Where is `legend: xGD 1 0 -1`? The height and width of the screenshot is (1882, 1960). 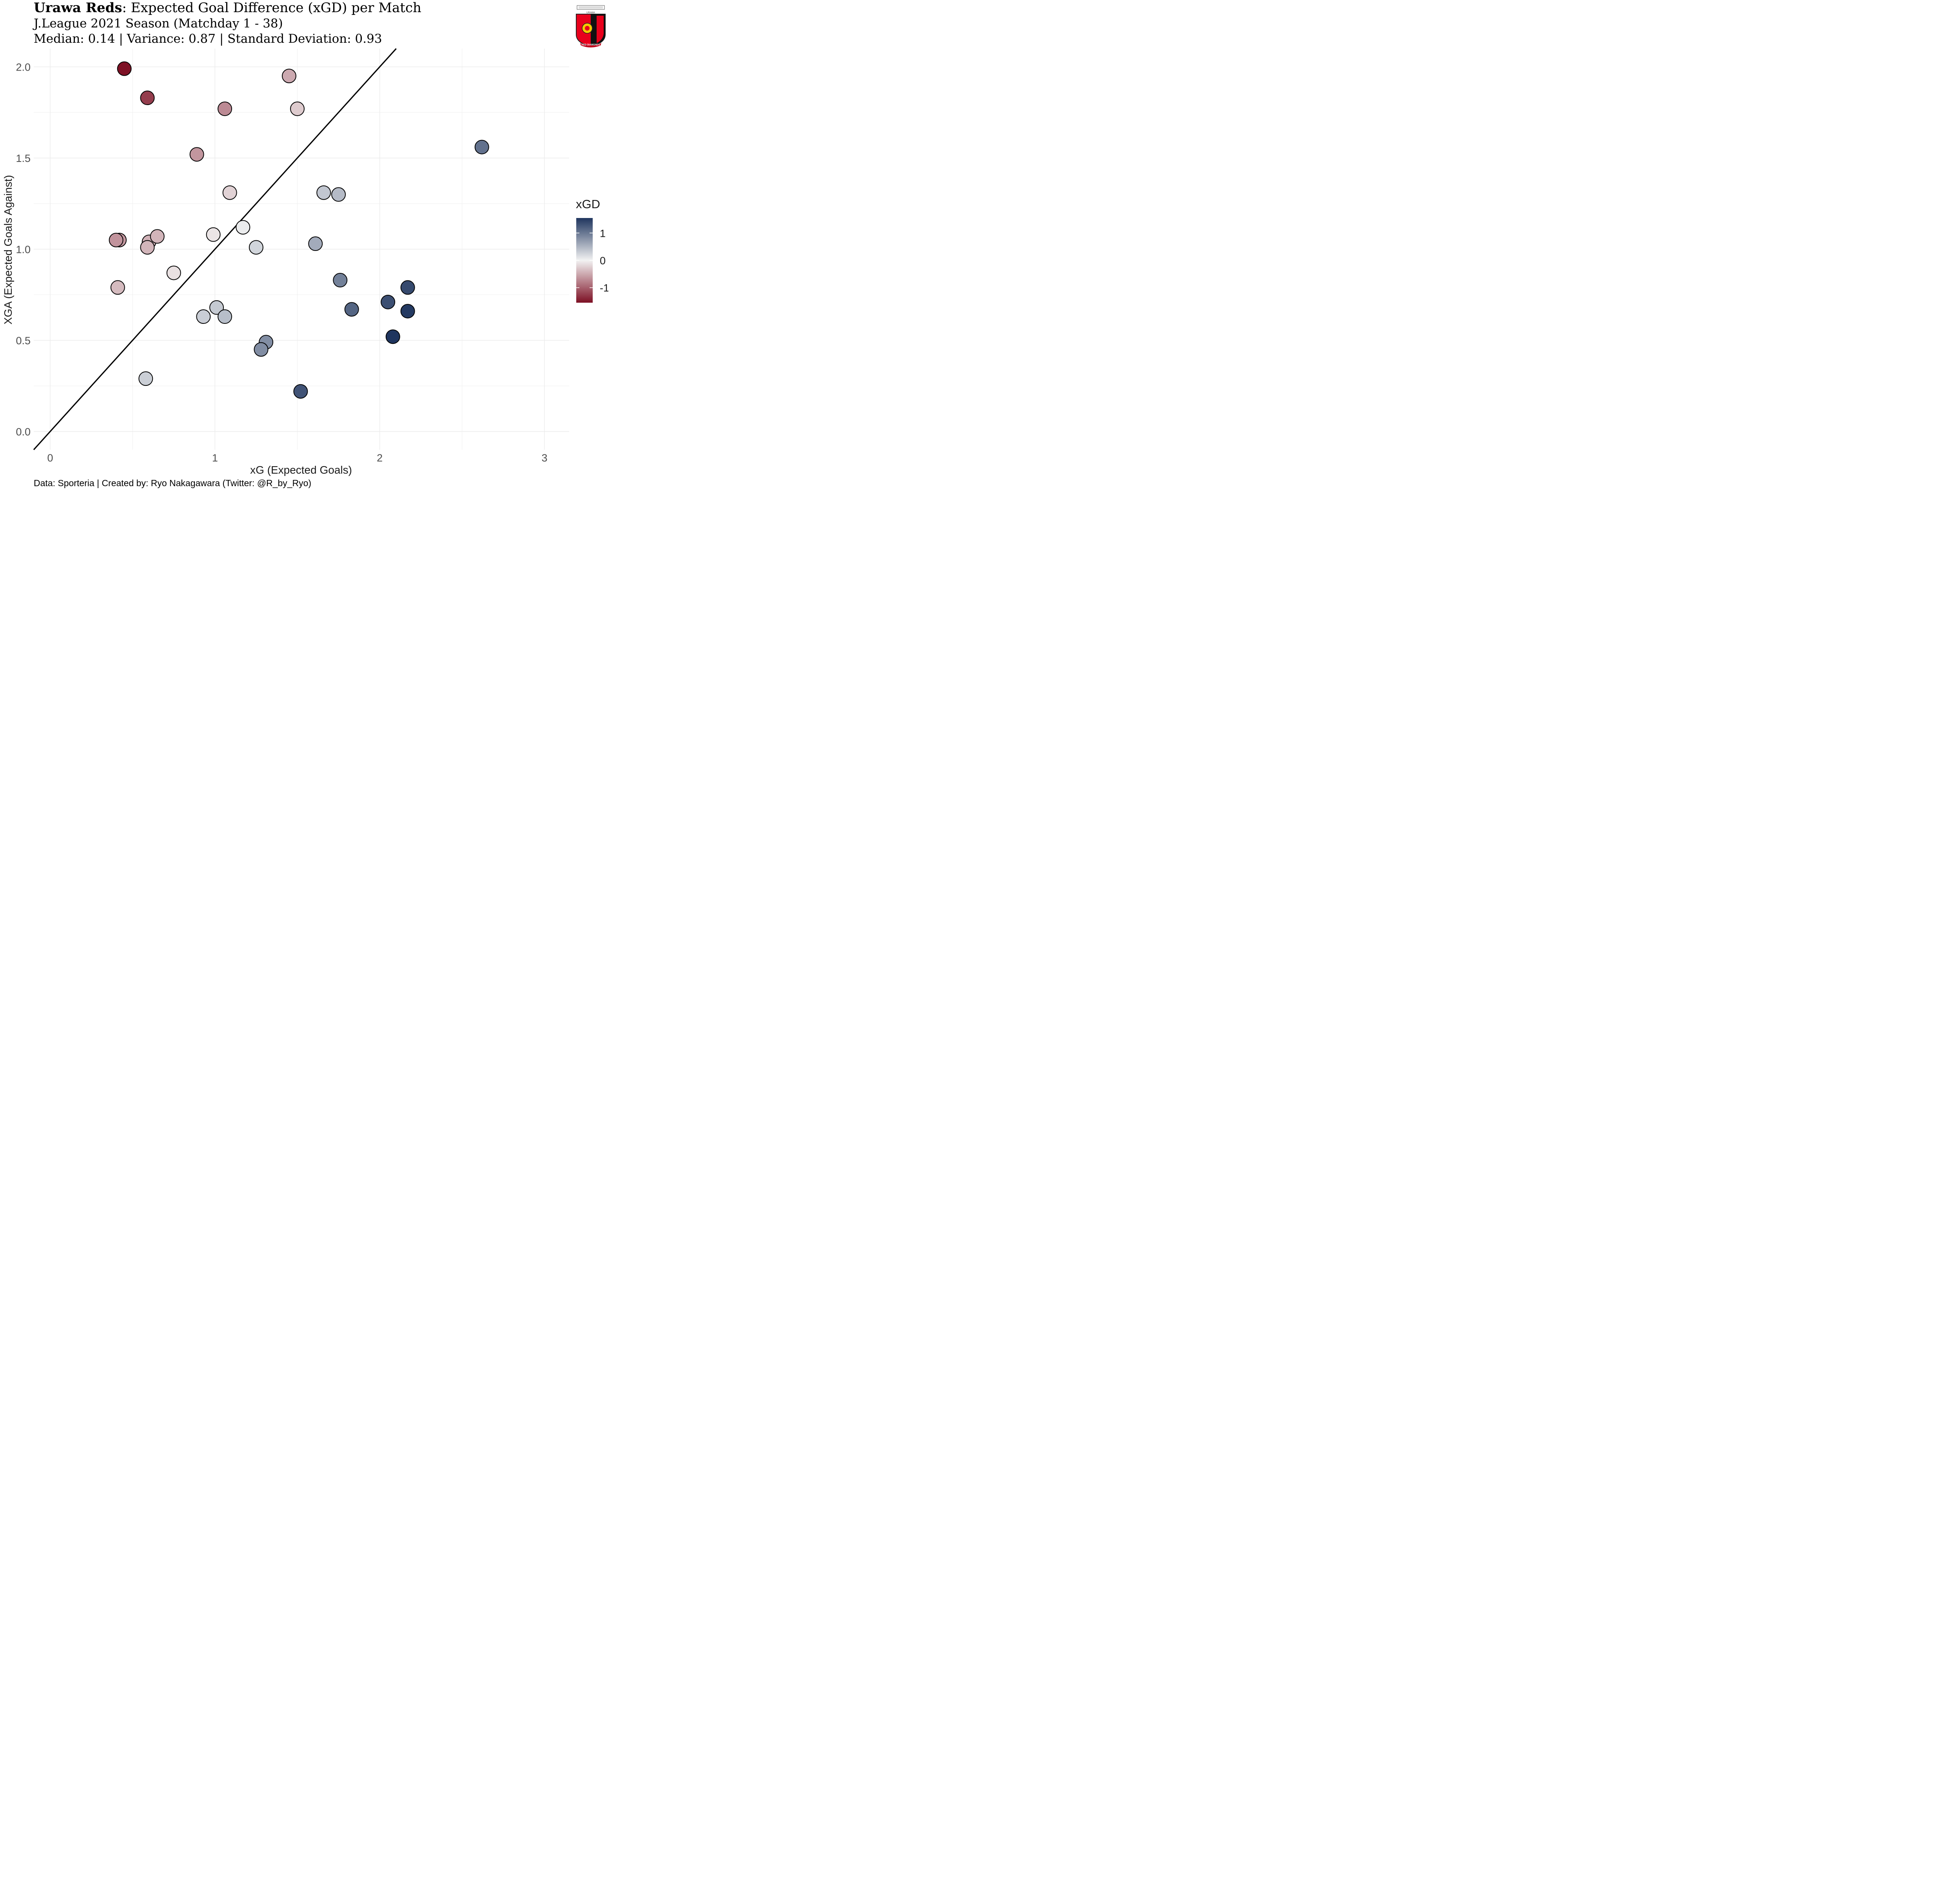
legend: xGD 1 0 -1 is located at coordinates (592, 250).